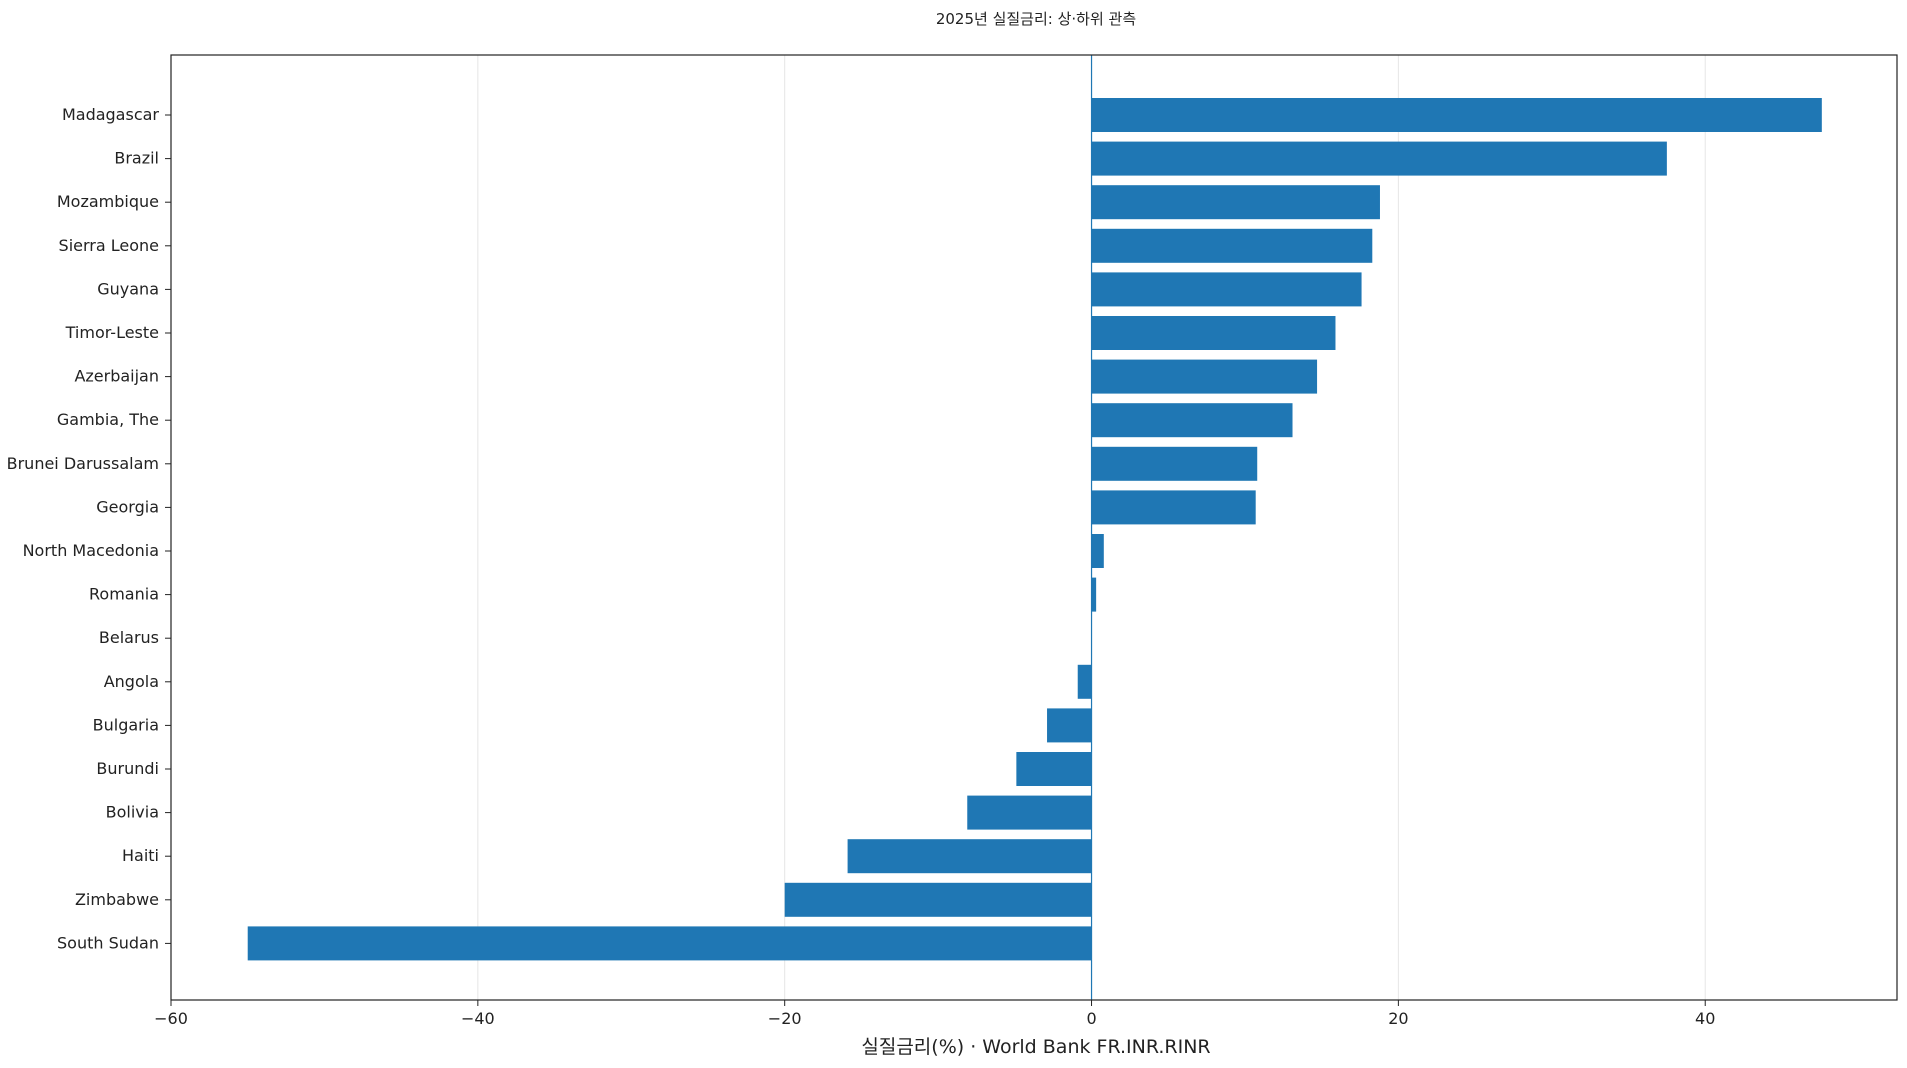 This screenshot has width=1907, height=1068. What do you see at coordinates (785, 1018) in the screenshot?
I see `x-tick-label: −20` at bounding box center [785, 1018].